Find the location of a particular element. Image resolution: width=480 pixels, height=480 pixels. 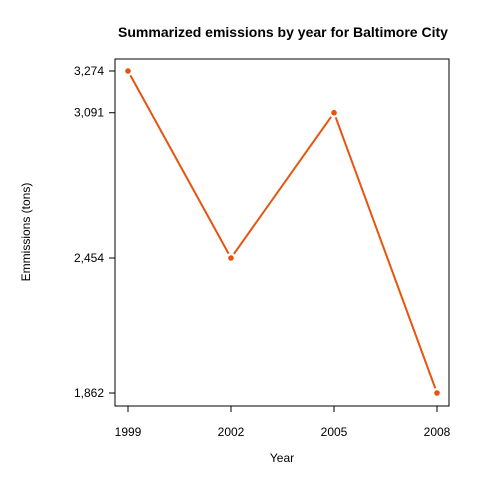

y-tick-label: 3,274 is located at coordinates (89, 71).